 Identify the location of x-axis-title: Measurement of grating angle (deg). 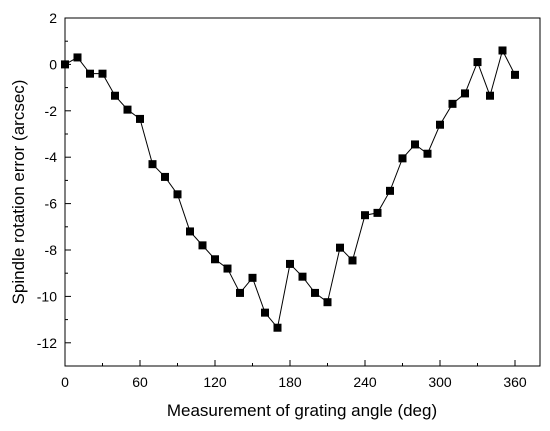
(302, 410).